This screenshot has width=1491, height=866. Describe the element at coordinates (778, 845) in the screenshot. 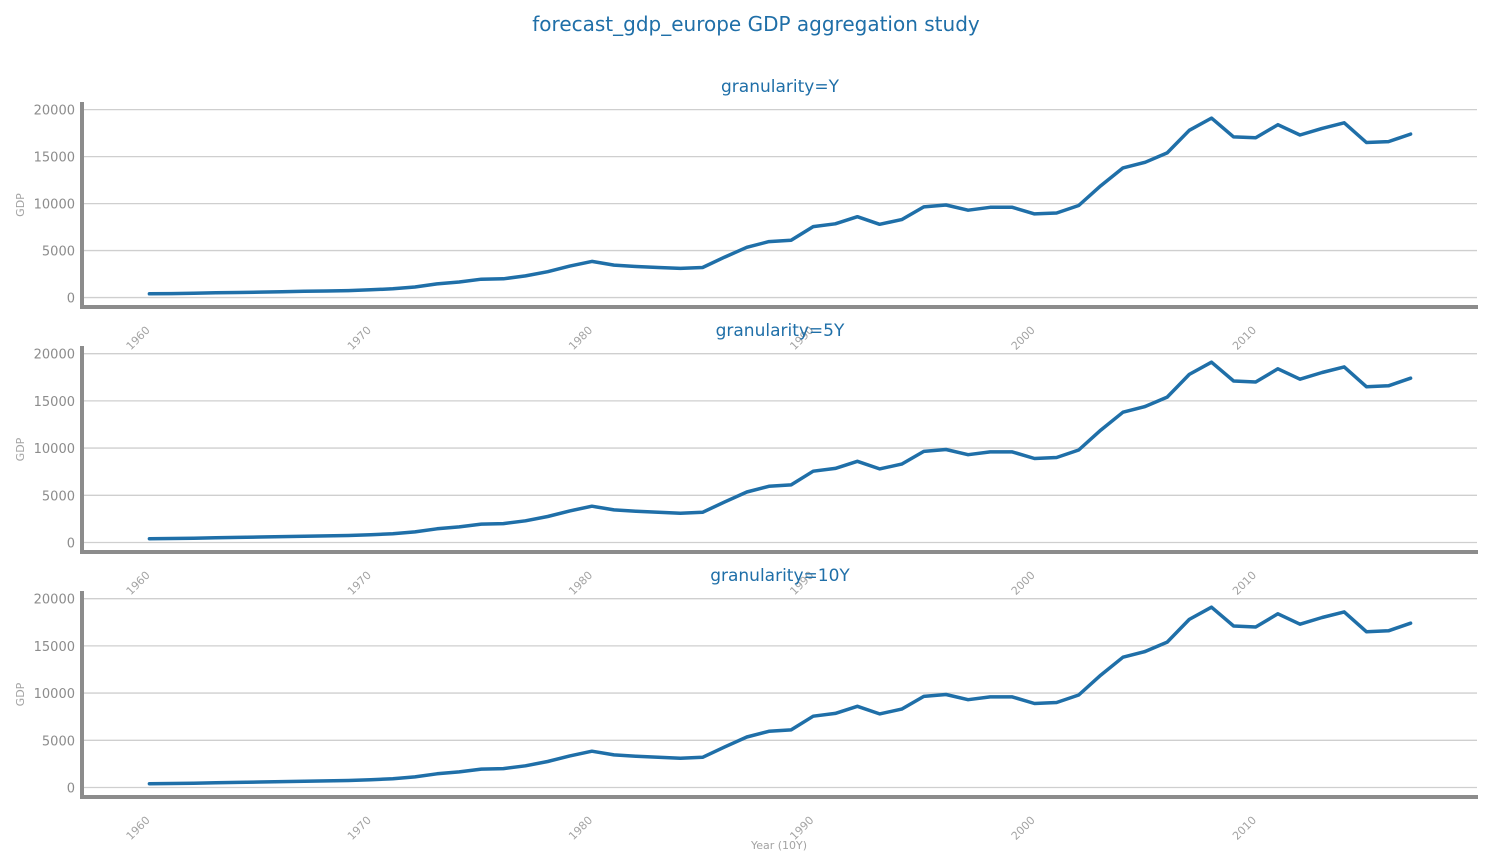

I see `x-axis-label: Year (10Y)` at that location.